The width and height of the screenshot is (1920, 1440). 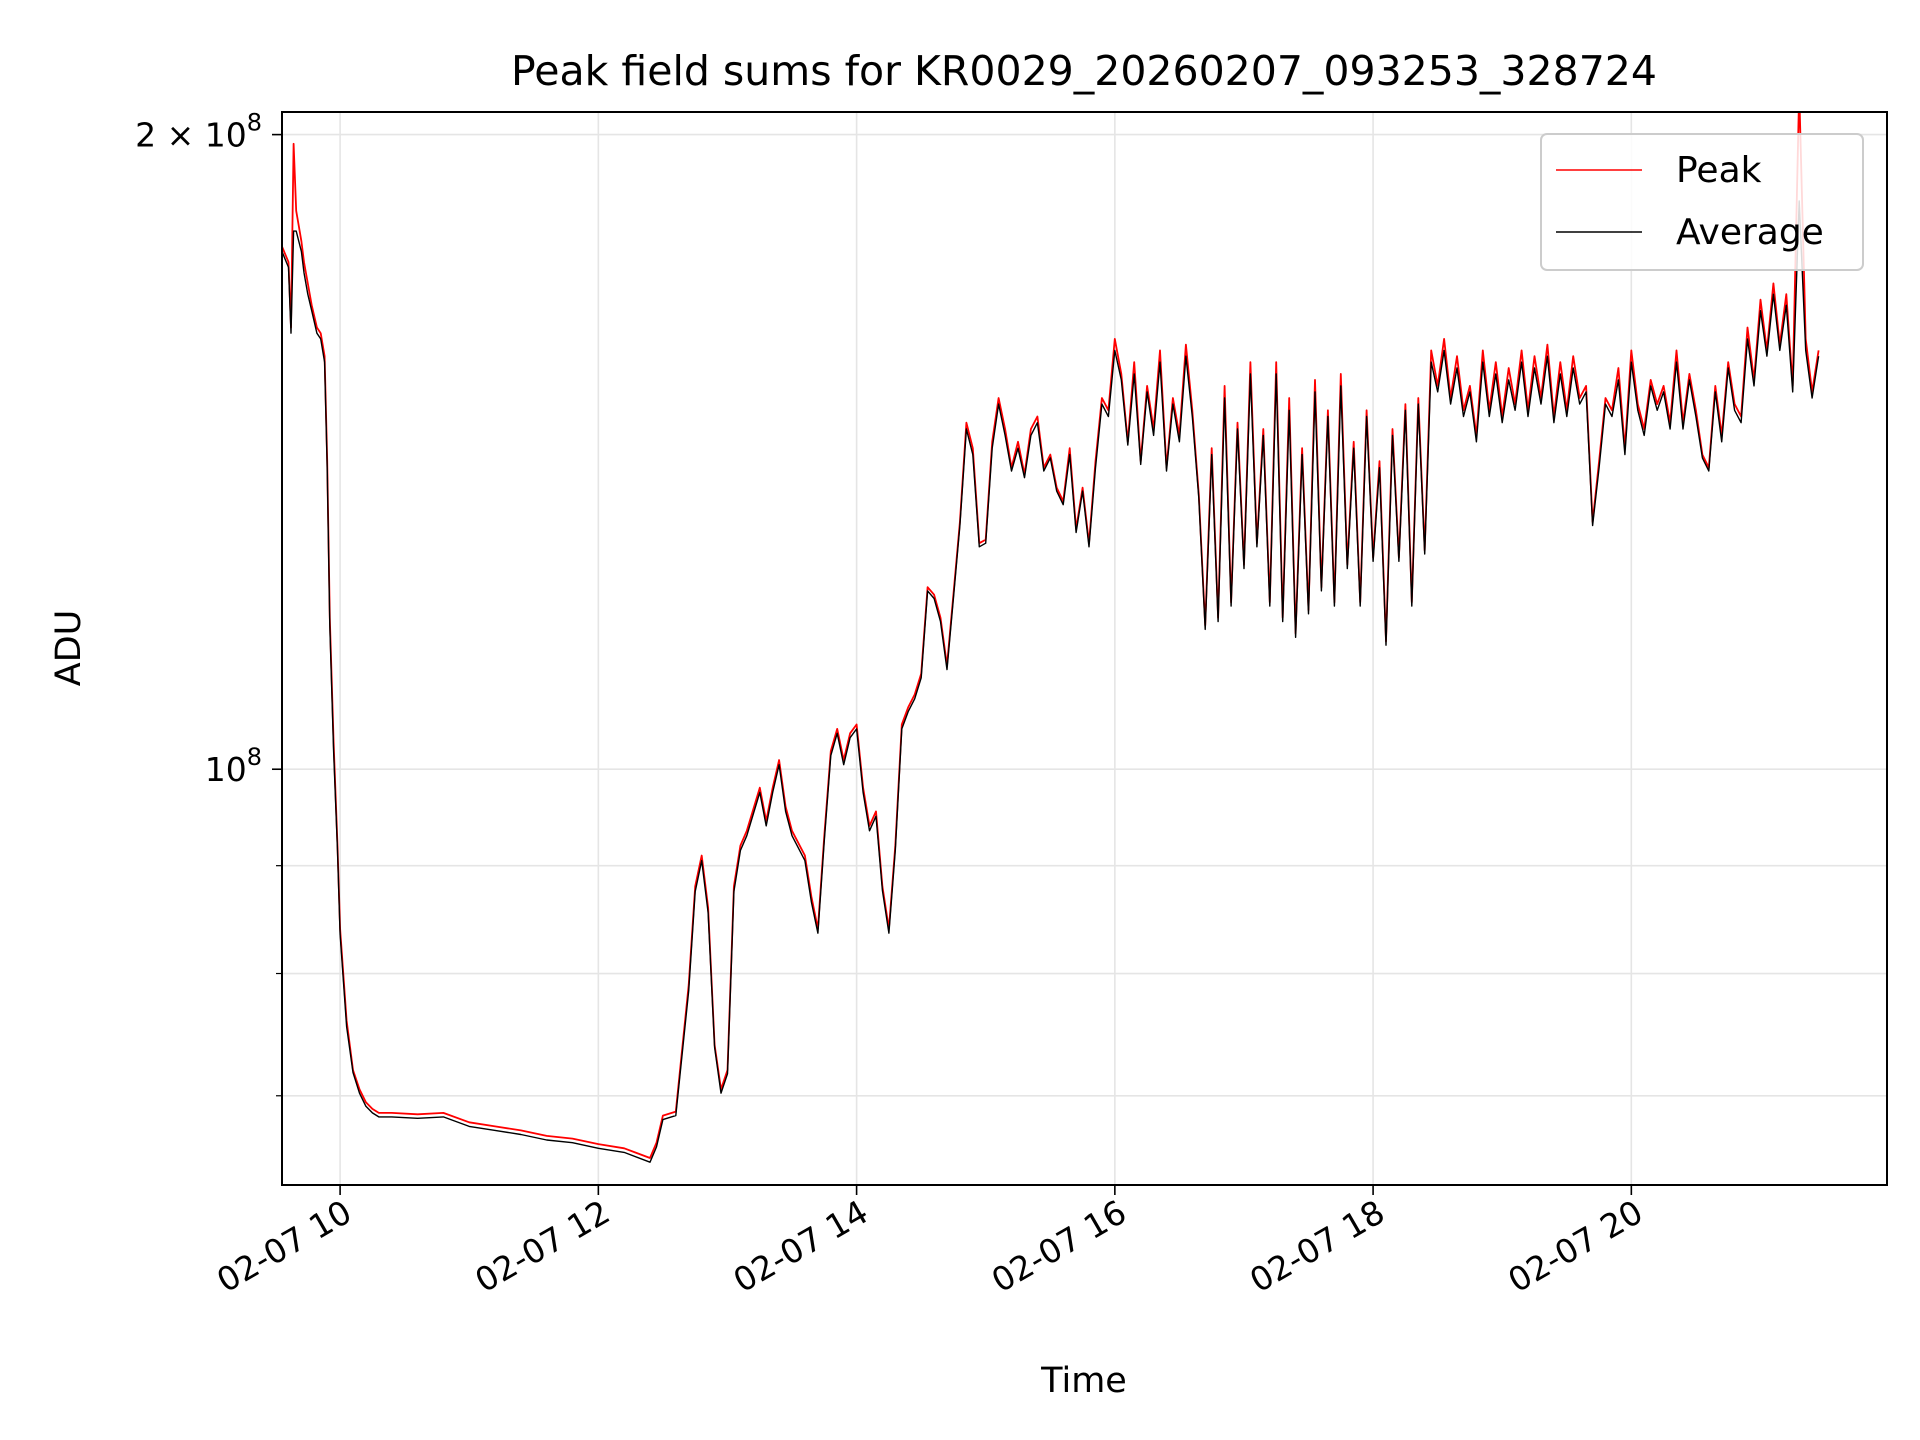 I want to click on y-tick-label: 2 × 108, so click(x=198, y=132).